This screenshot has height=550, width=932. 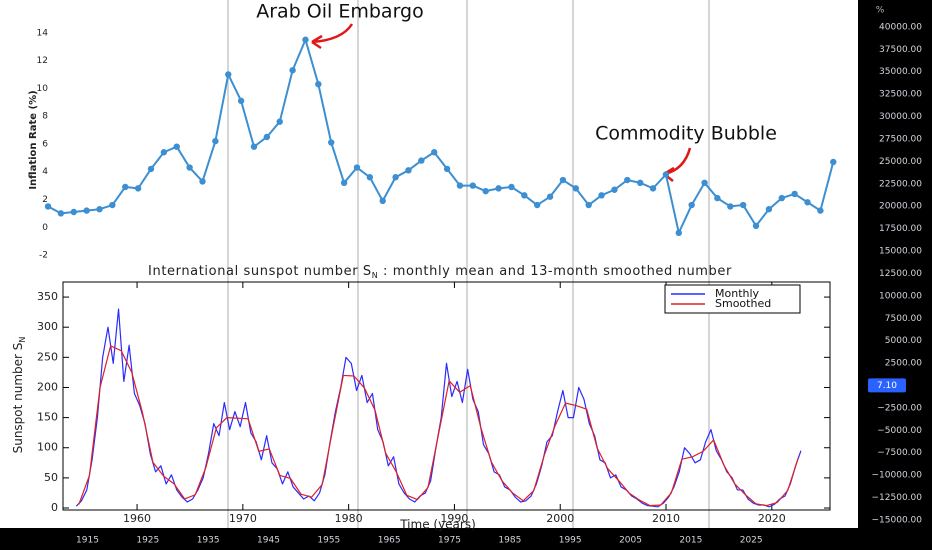 What do you see at coordinates (900, 139) in the screenshot?
I see `price-axis-label: 27500.00` at bounding box center [900, 139].